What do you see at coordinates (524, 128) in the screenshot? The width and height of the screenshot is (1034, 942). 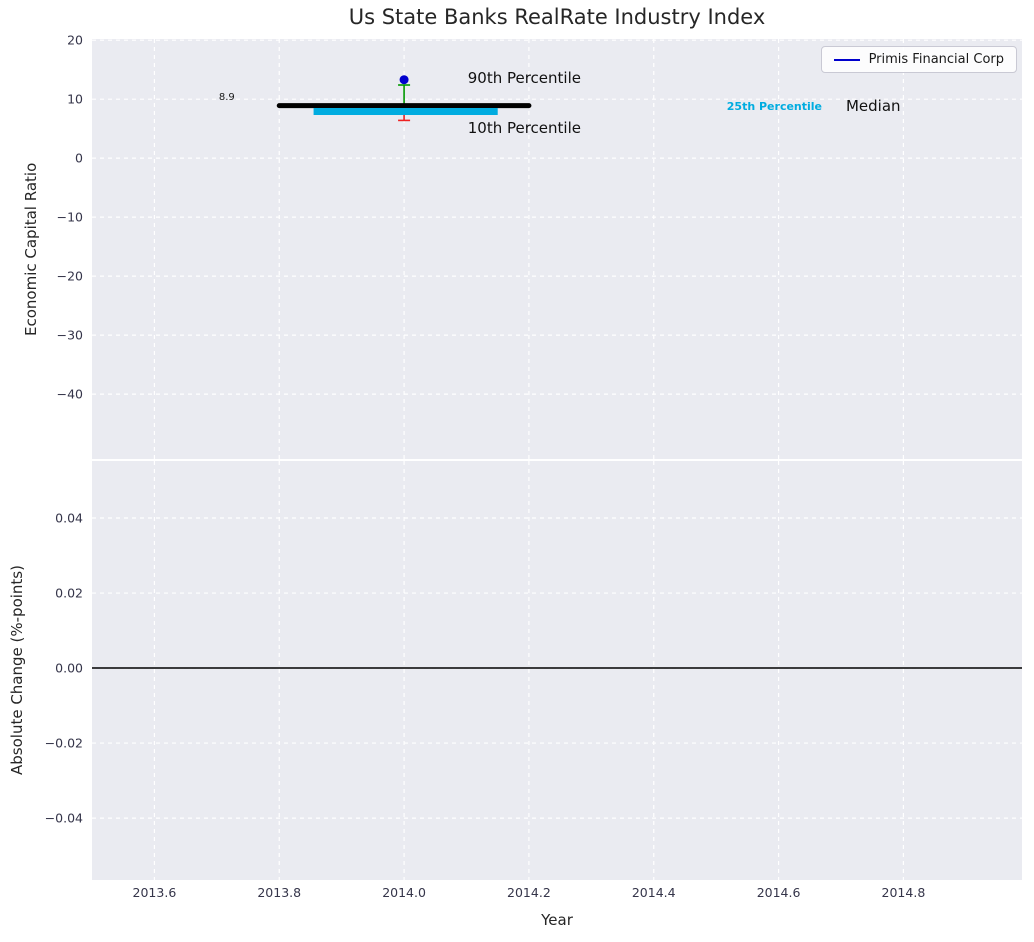 I see `annotation-10th-percentile: 10th Percentile` at bounding box center [524, 128].